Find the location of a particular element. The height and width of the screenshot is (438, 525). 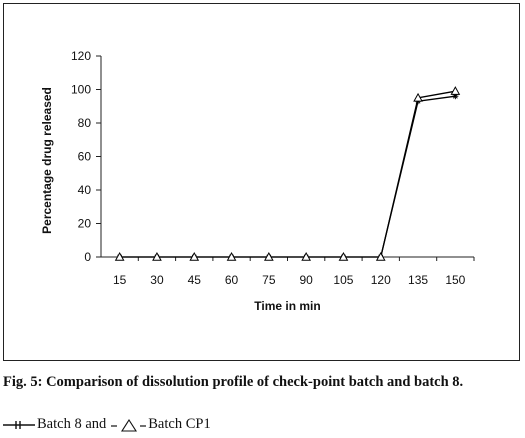

y-tick-label: 100 is located at coordinates (81, 90).